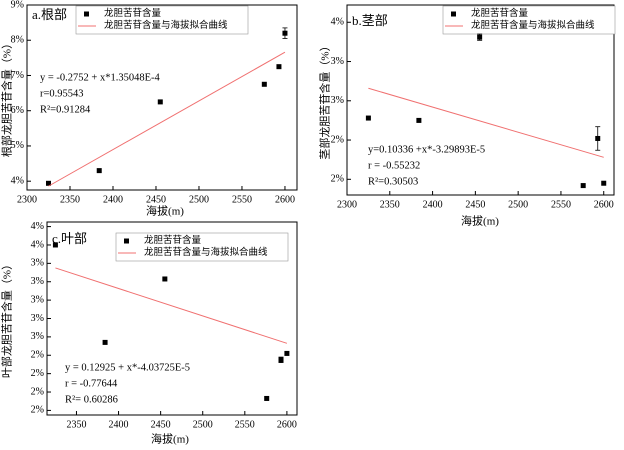  I want to click on equation: y = -0.2752 + x*1.35048E-4, so click(100, 77).